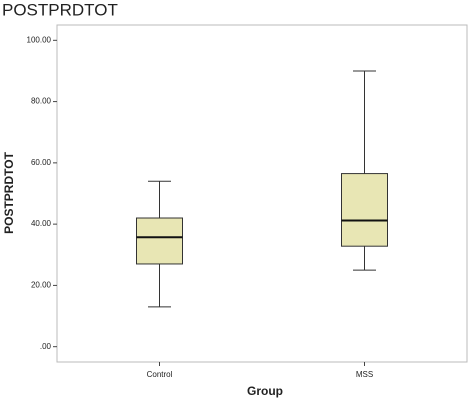 Image resolution: width=474 pixels, height=402 pixels. What do you see at coordinates (41, 285) in the screenshot?
I see `y-tick-label: 20.00` at bounding box center [41, 285].